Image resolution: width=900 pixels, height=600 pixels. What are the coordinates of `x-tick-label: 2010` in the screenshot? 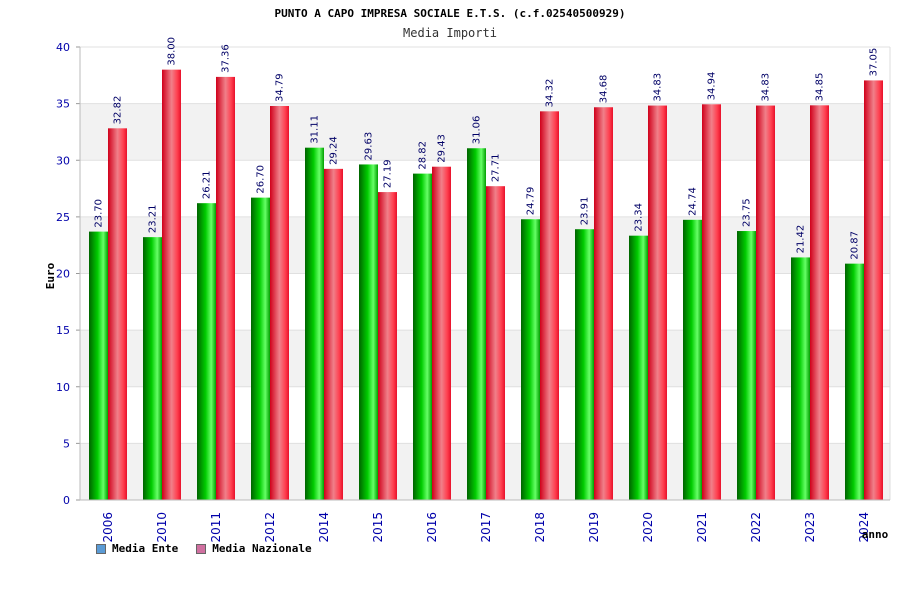 It's located at (162, 527).